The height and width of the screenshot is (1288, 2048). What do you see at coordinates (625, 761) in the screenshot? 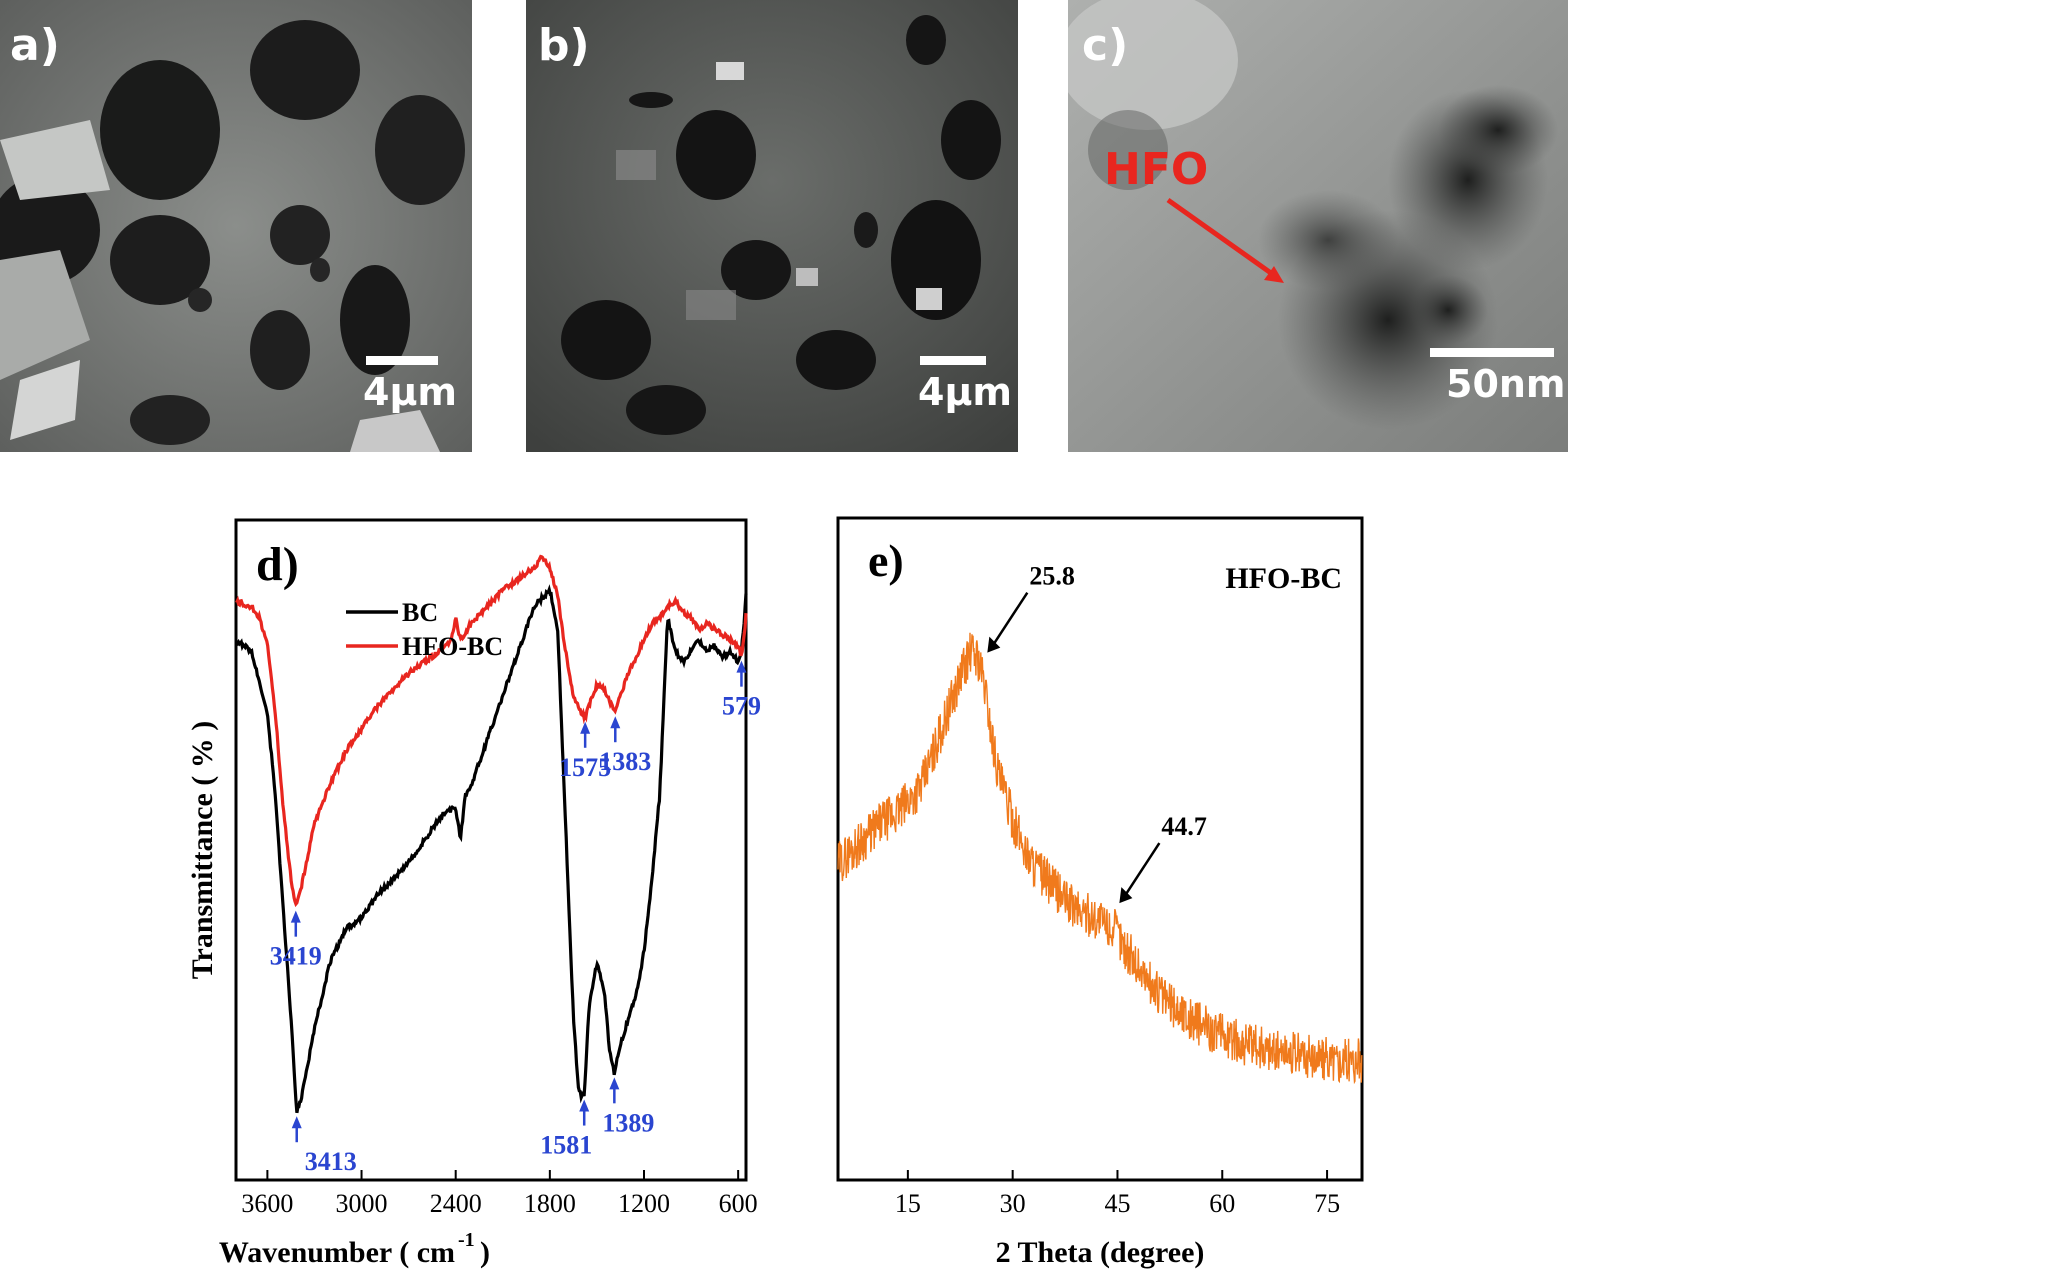
I see `ftir-annotation-label-1383: 1383` at bounding box center [625, 761].